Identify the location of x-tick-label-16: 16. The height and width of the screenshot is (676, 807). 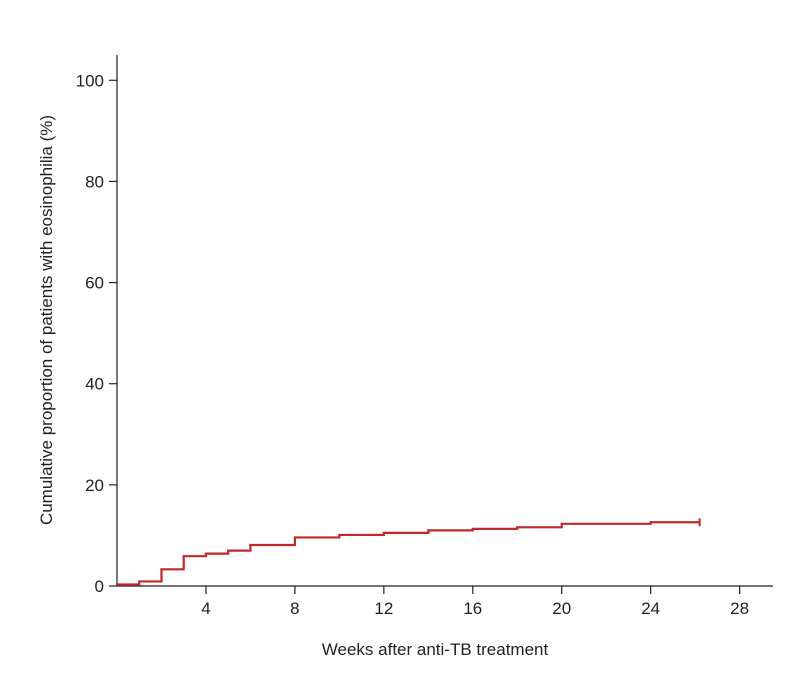
(472, 608).